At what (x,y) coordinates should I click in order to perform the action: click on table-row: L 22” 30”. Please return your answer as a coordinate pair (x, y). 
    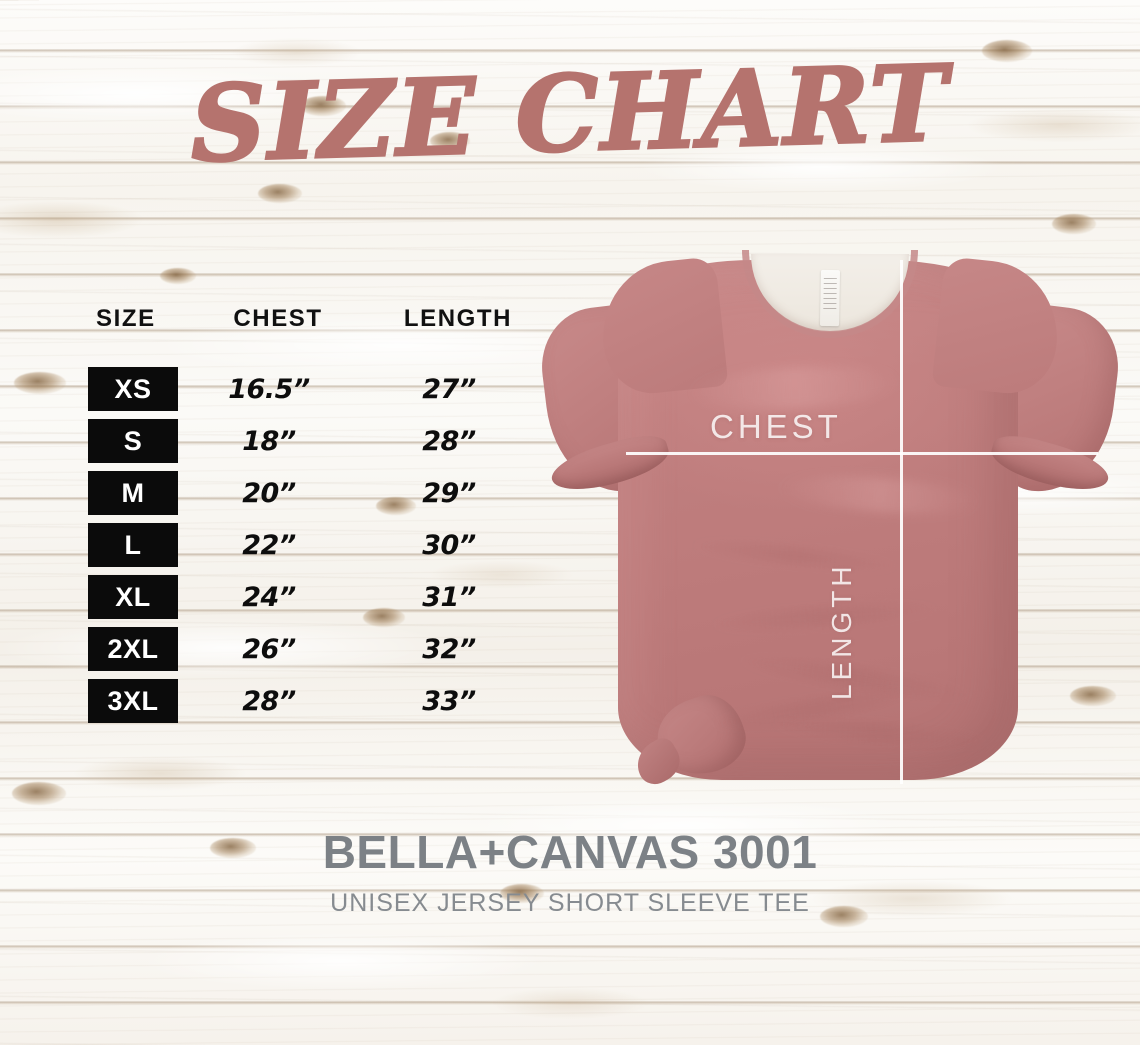
    Looking at the image, I should click on (323, 545).